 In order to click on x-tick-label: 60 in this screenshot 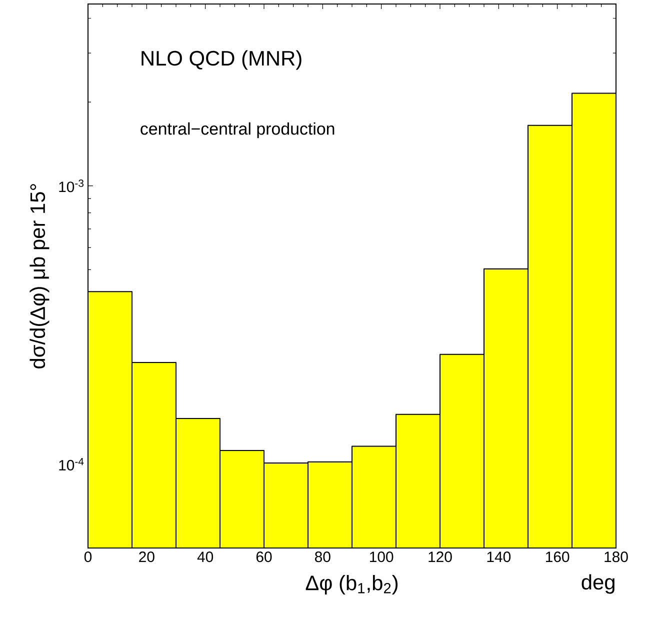, I will do `click(264, 557)`.